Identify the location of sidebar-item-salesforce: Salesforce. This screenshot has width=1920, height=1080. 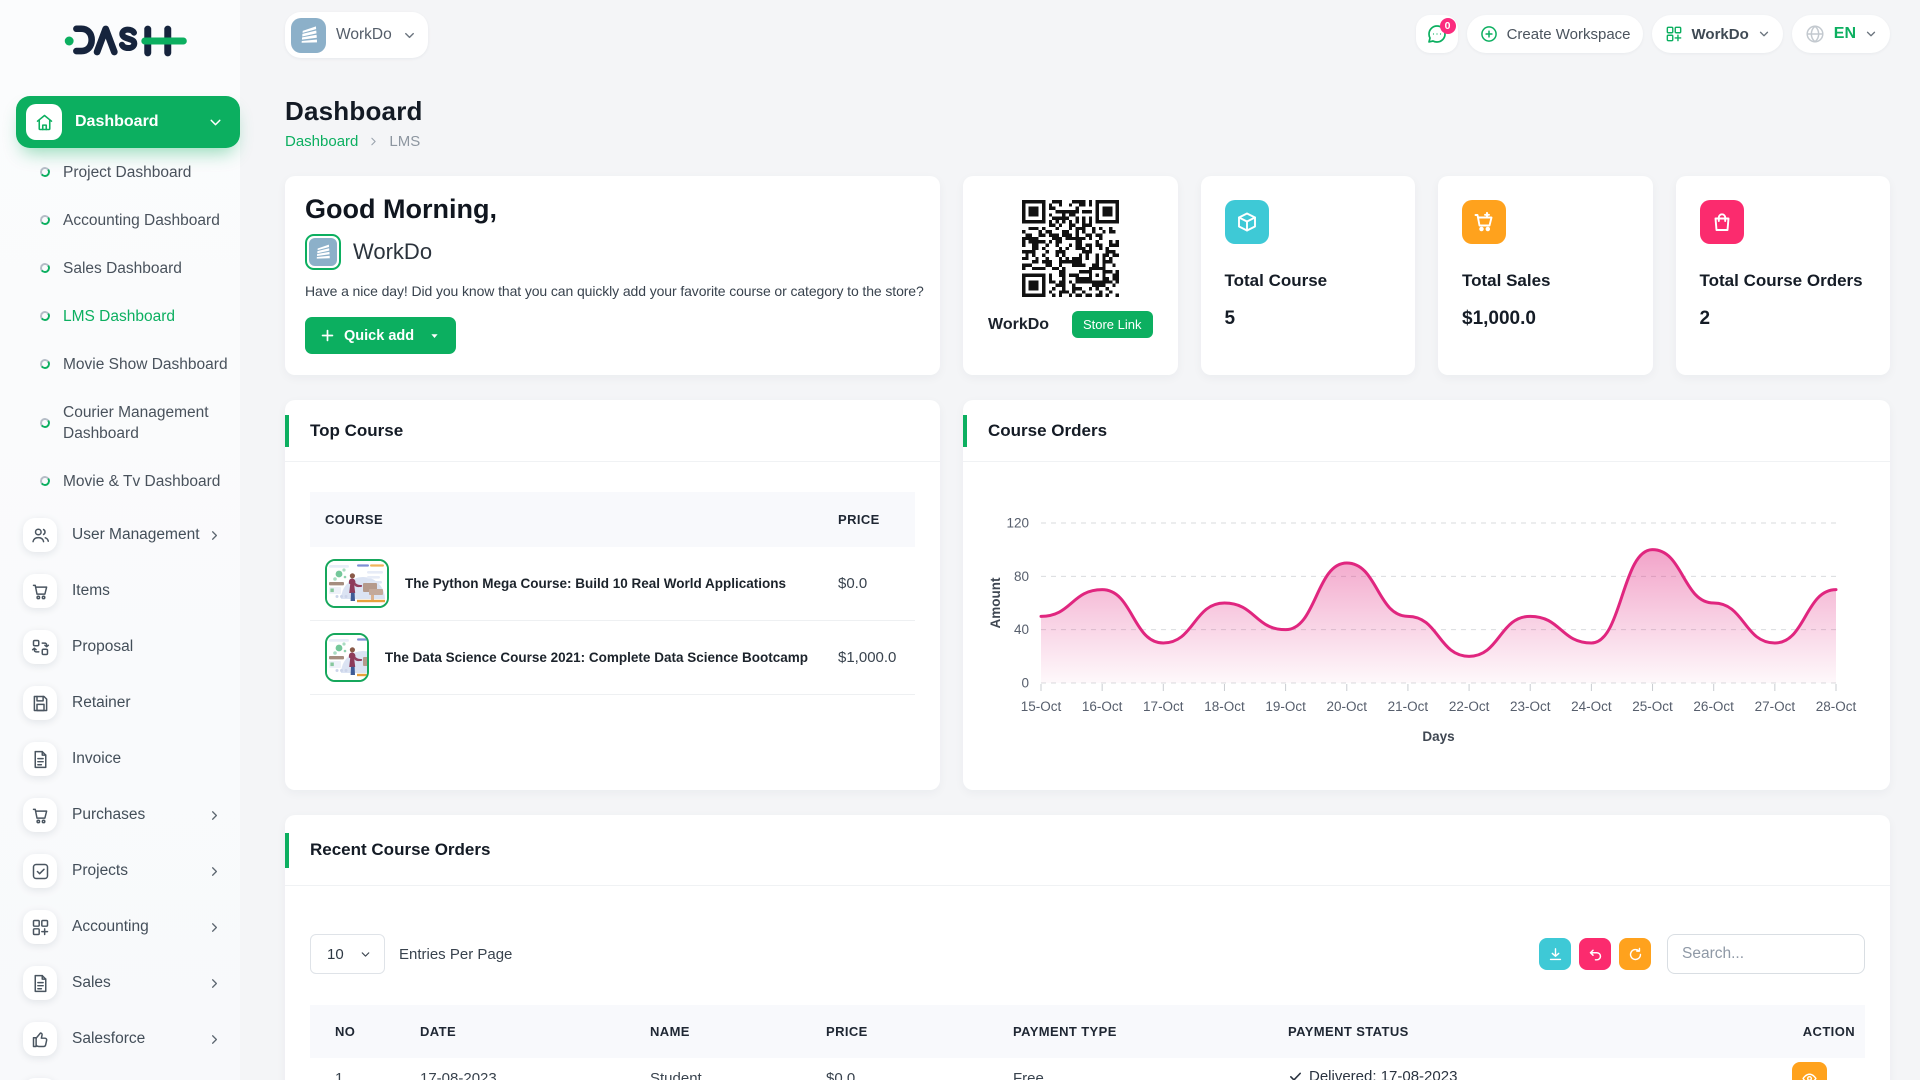
(120, 1039).